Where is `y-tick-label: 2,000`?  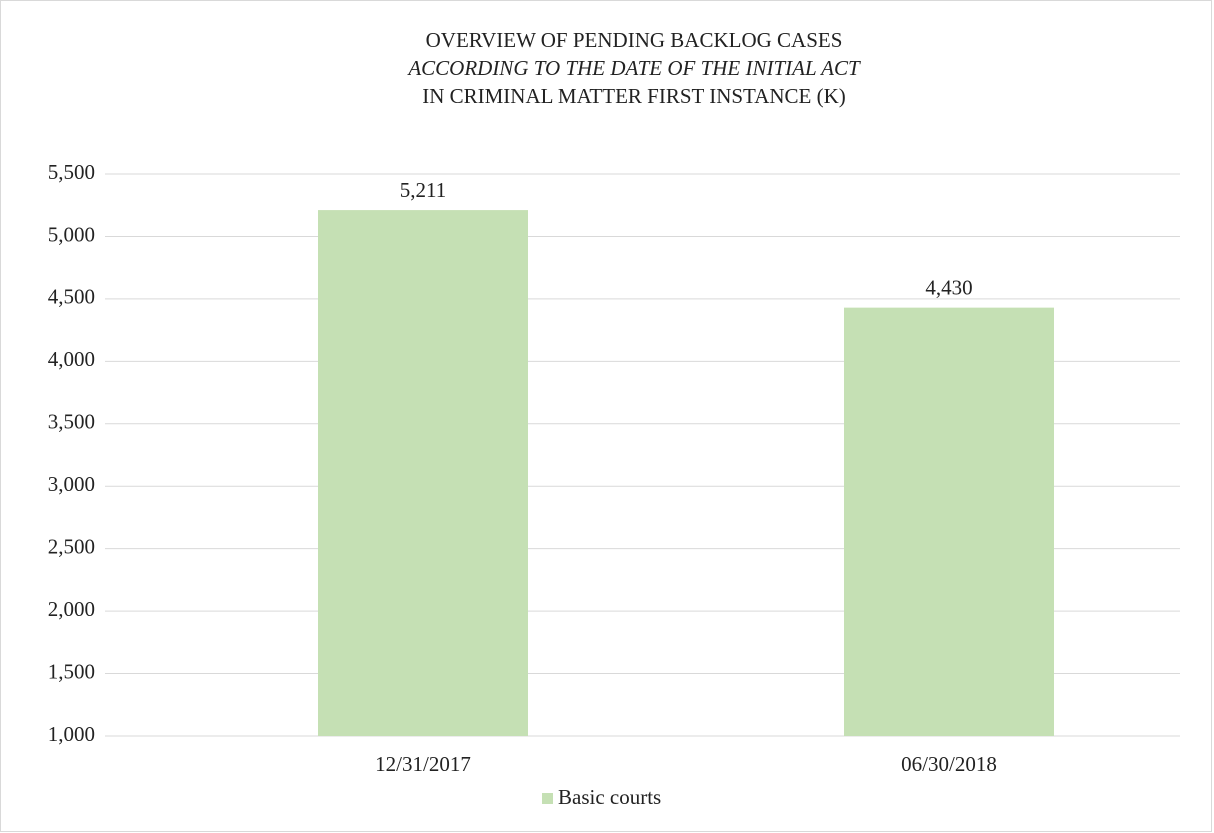 y-tick-label: 2,000 is located at coordinates (71, 609).